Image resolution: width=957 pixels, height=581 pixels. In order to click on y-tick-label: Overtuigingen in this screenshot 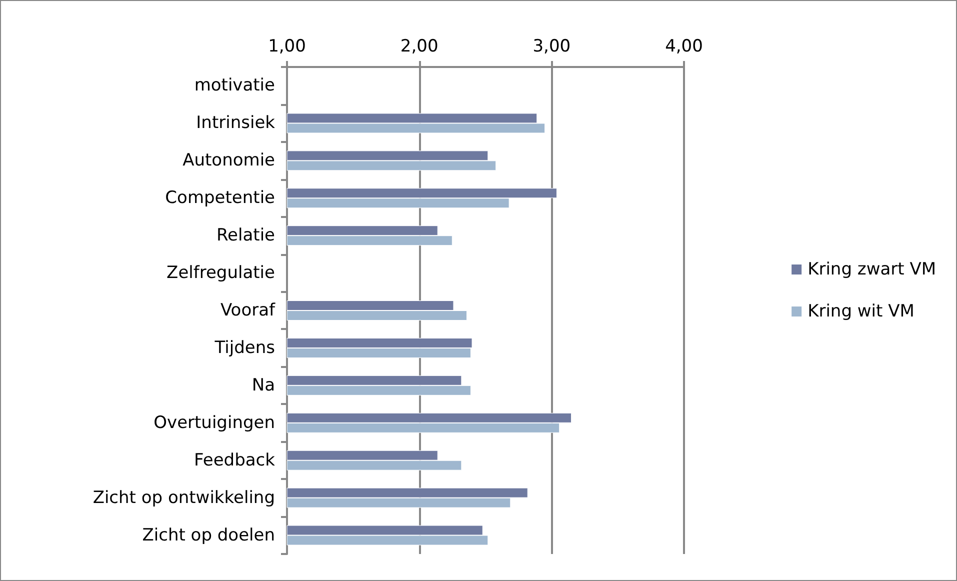, I will do `click(214, 422)`.